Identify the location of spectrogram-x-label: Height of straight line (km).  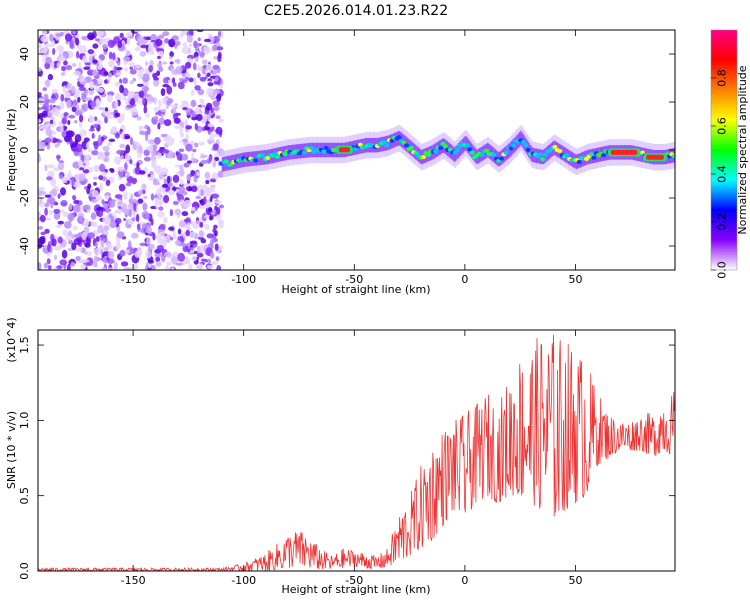
(355, 289).